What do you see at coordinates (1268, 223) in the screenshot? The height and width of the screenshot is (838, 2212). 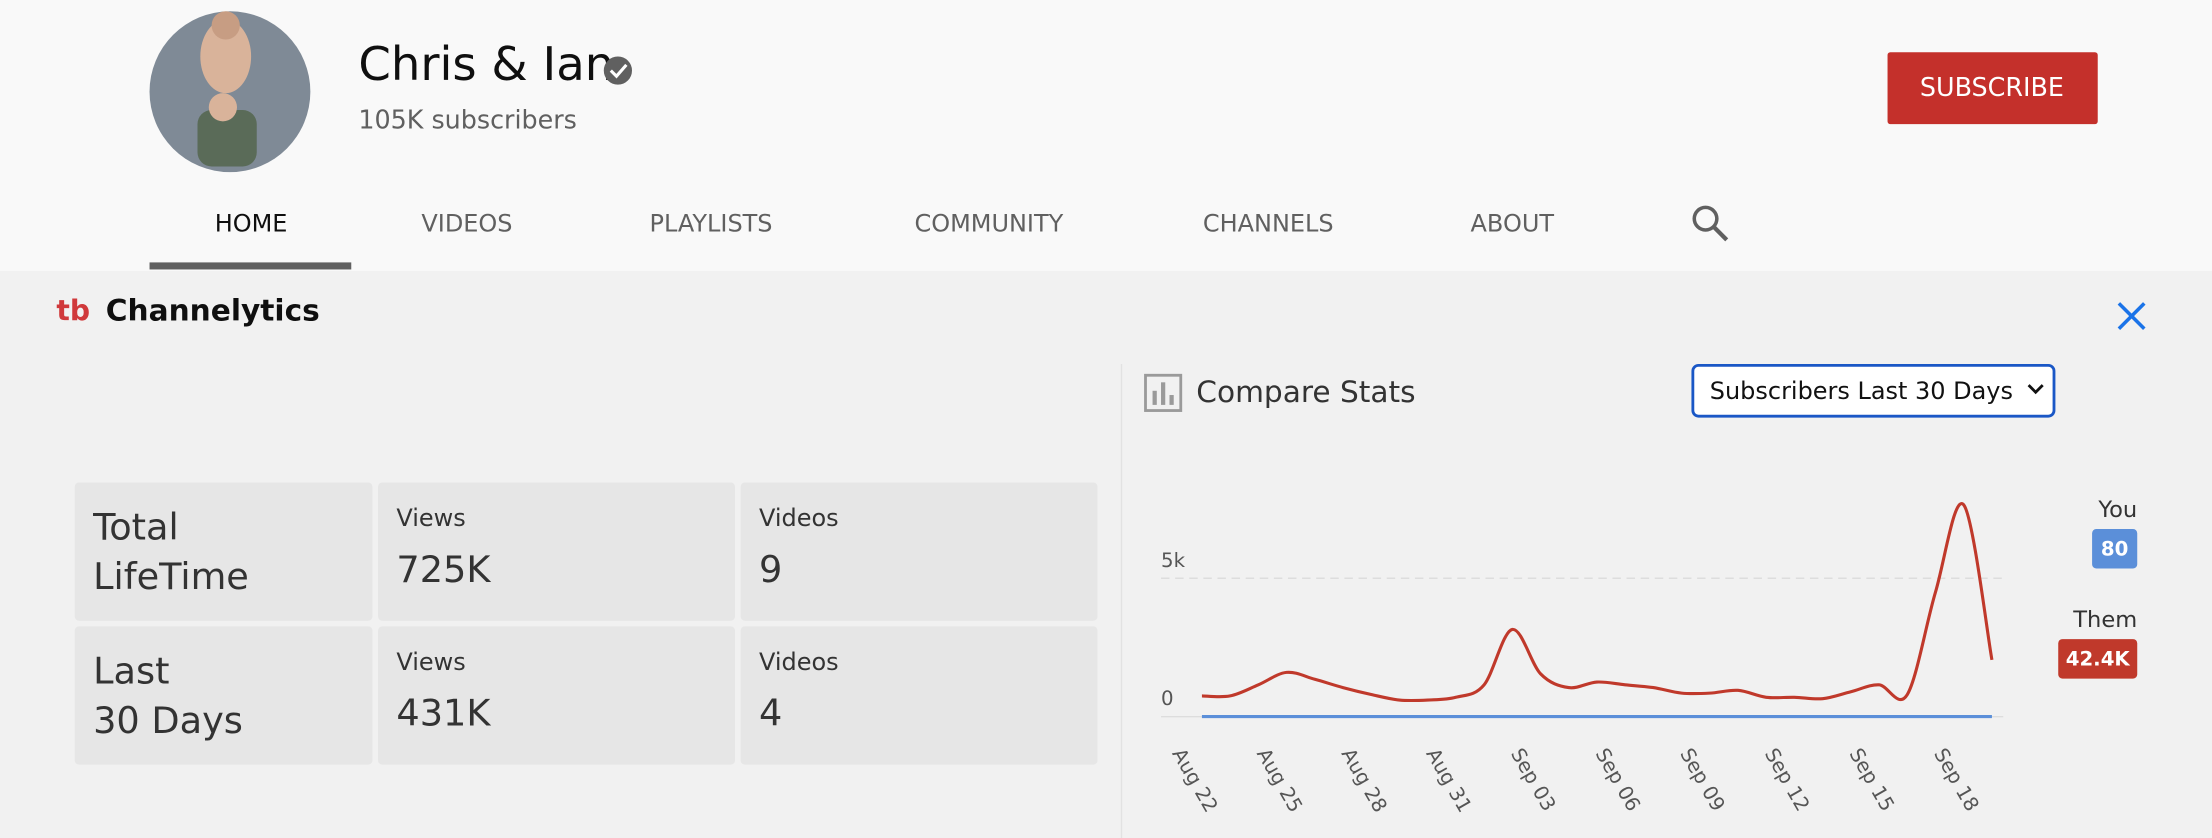 I see `tab: CHANNELS` at bounding box center [1268, 223].